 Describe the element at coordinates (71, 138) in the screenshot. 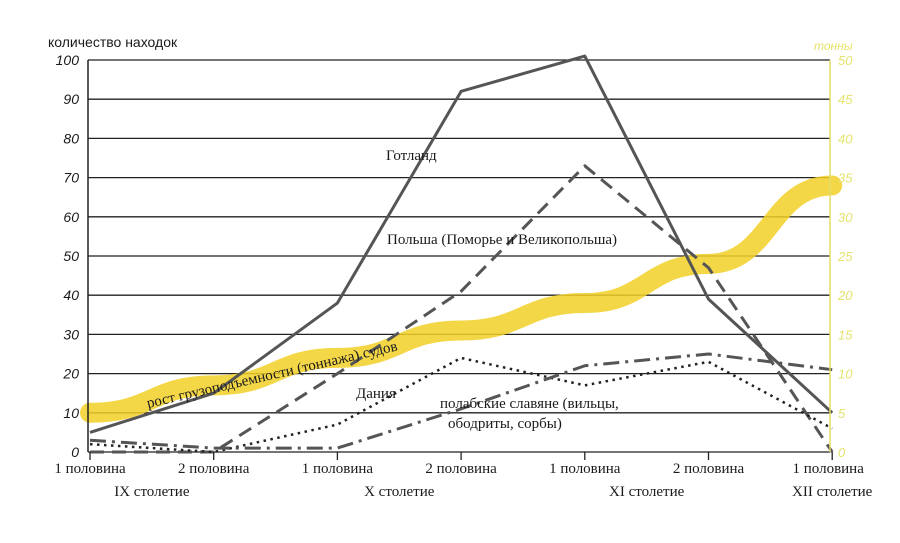

I see `y-tick-label: 80` at that location.